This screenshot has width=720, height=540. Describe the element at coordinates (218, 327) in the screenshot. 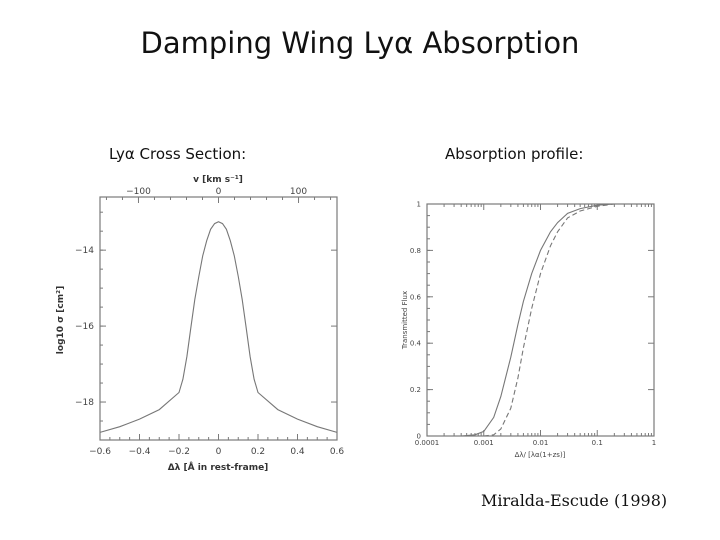

I see `cross-section-curve` at that location.